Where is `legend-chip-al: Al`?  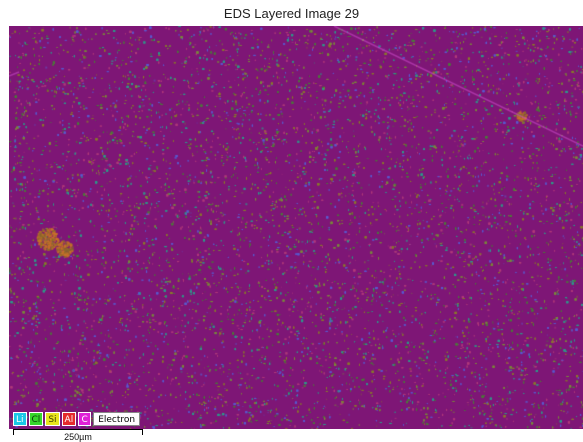 legend-chip-al: Al is located at coordinates (69, 419).